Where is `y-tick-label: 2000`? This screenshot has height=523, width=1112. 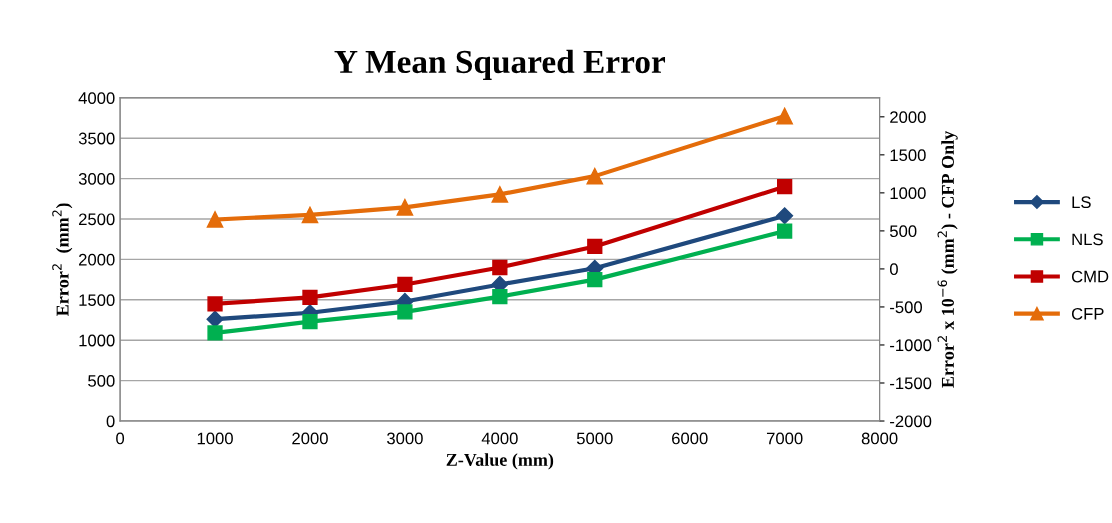 y-tick-label: 2000 is located at coordinates (97, 259).